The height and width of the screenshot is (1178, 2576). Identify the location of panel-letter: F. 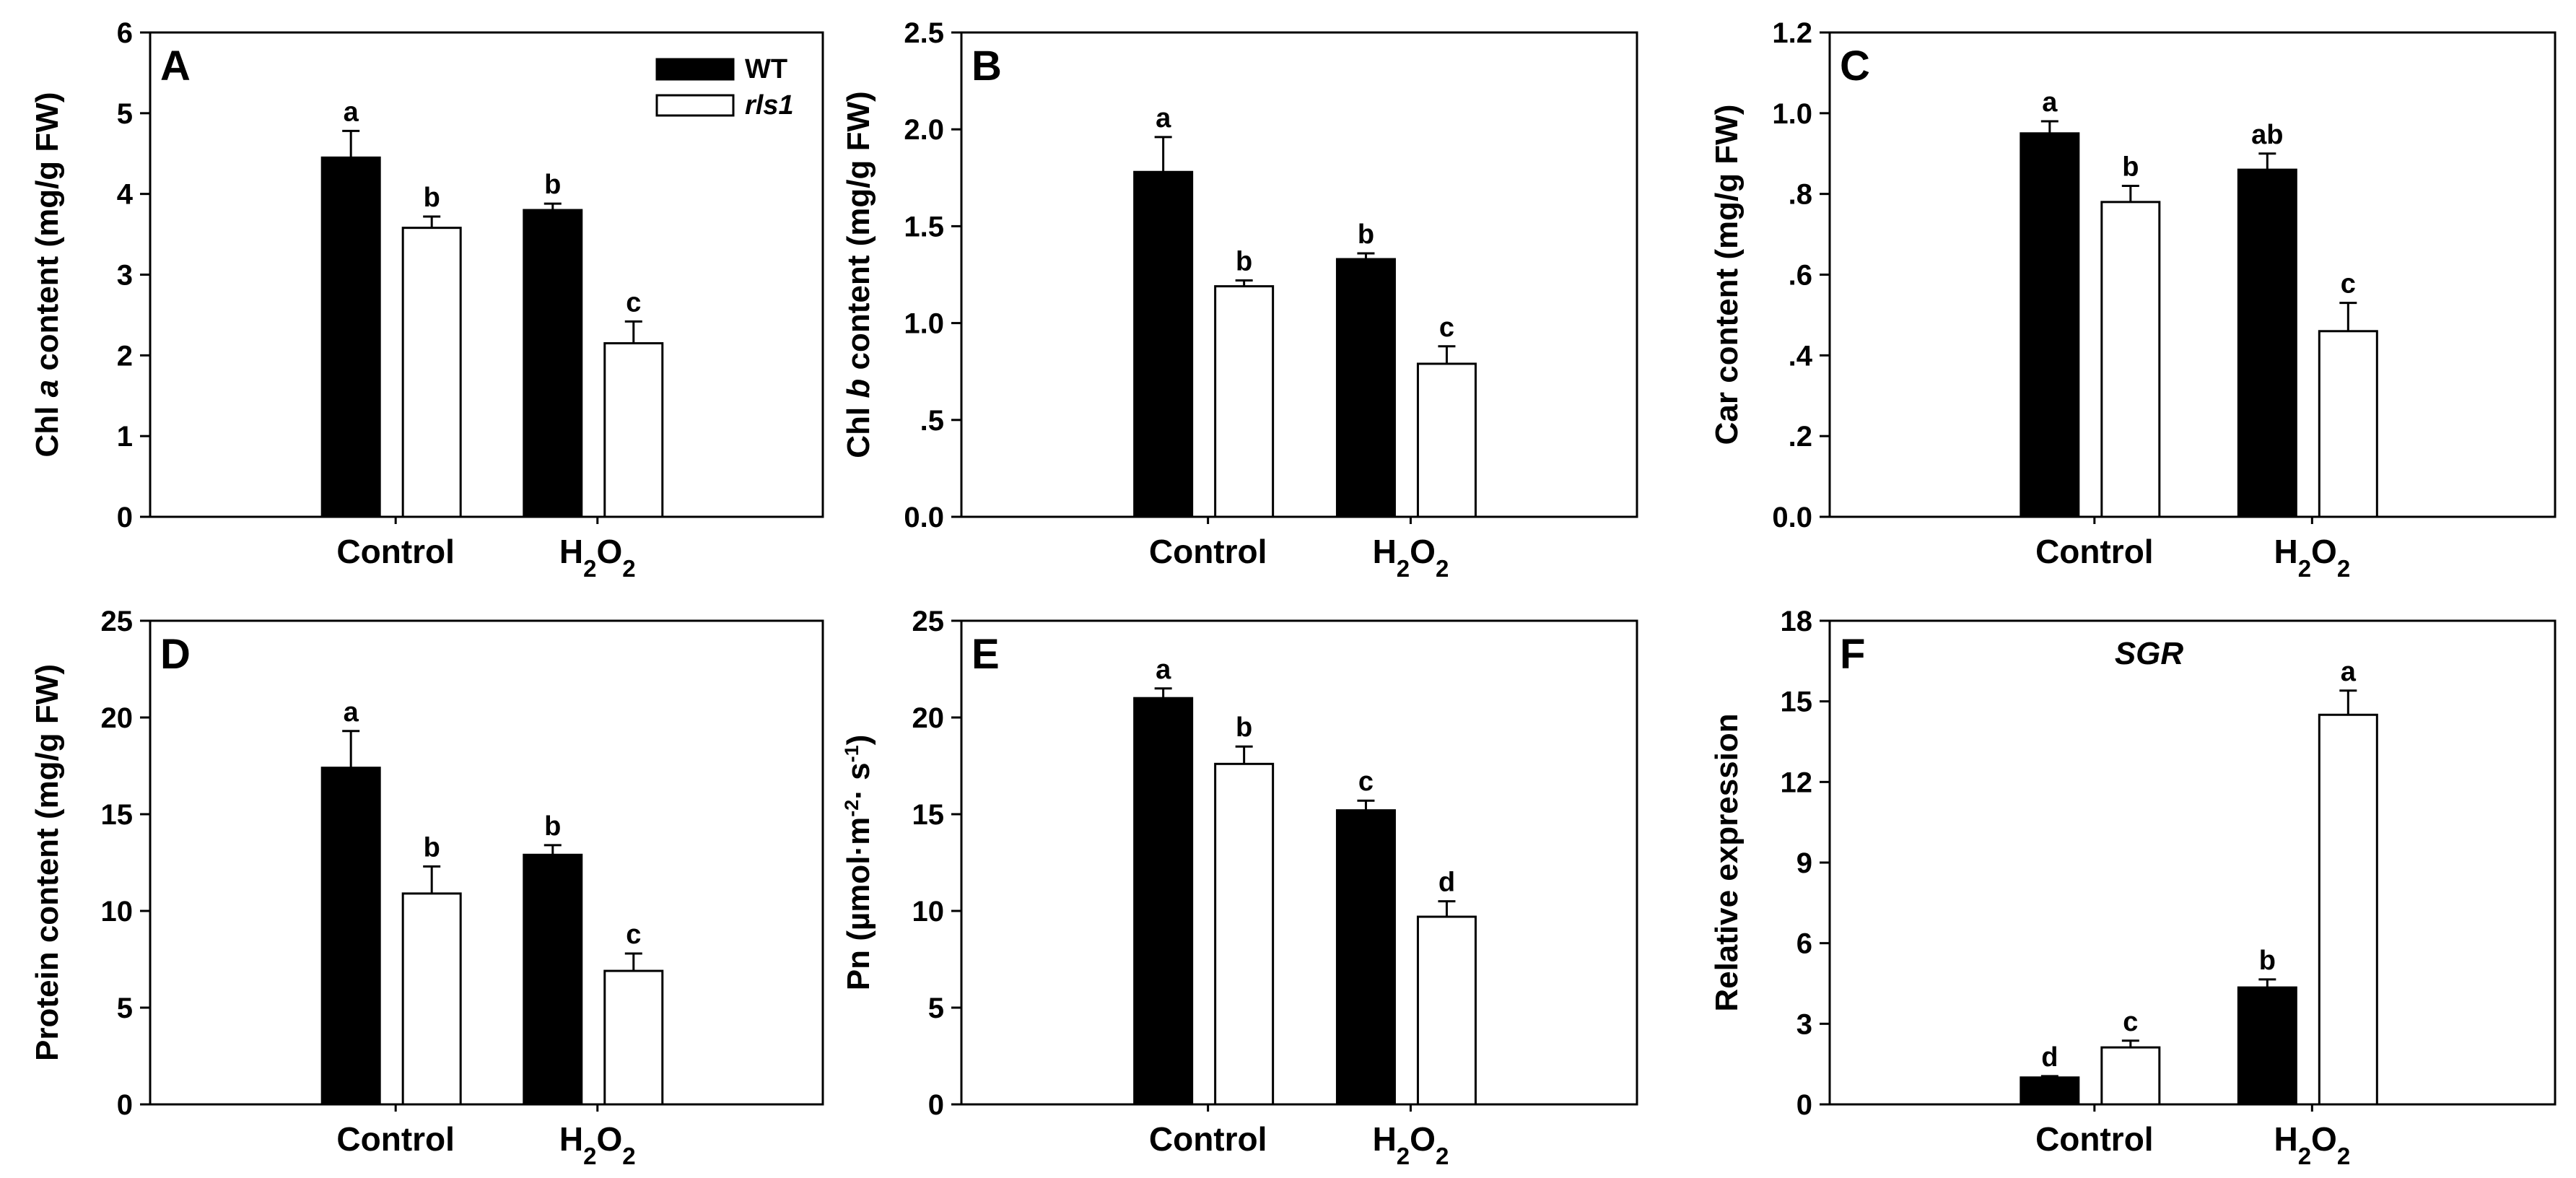
(1852, 654).